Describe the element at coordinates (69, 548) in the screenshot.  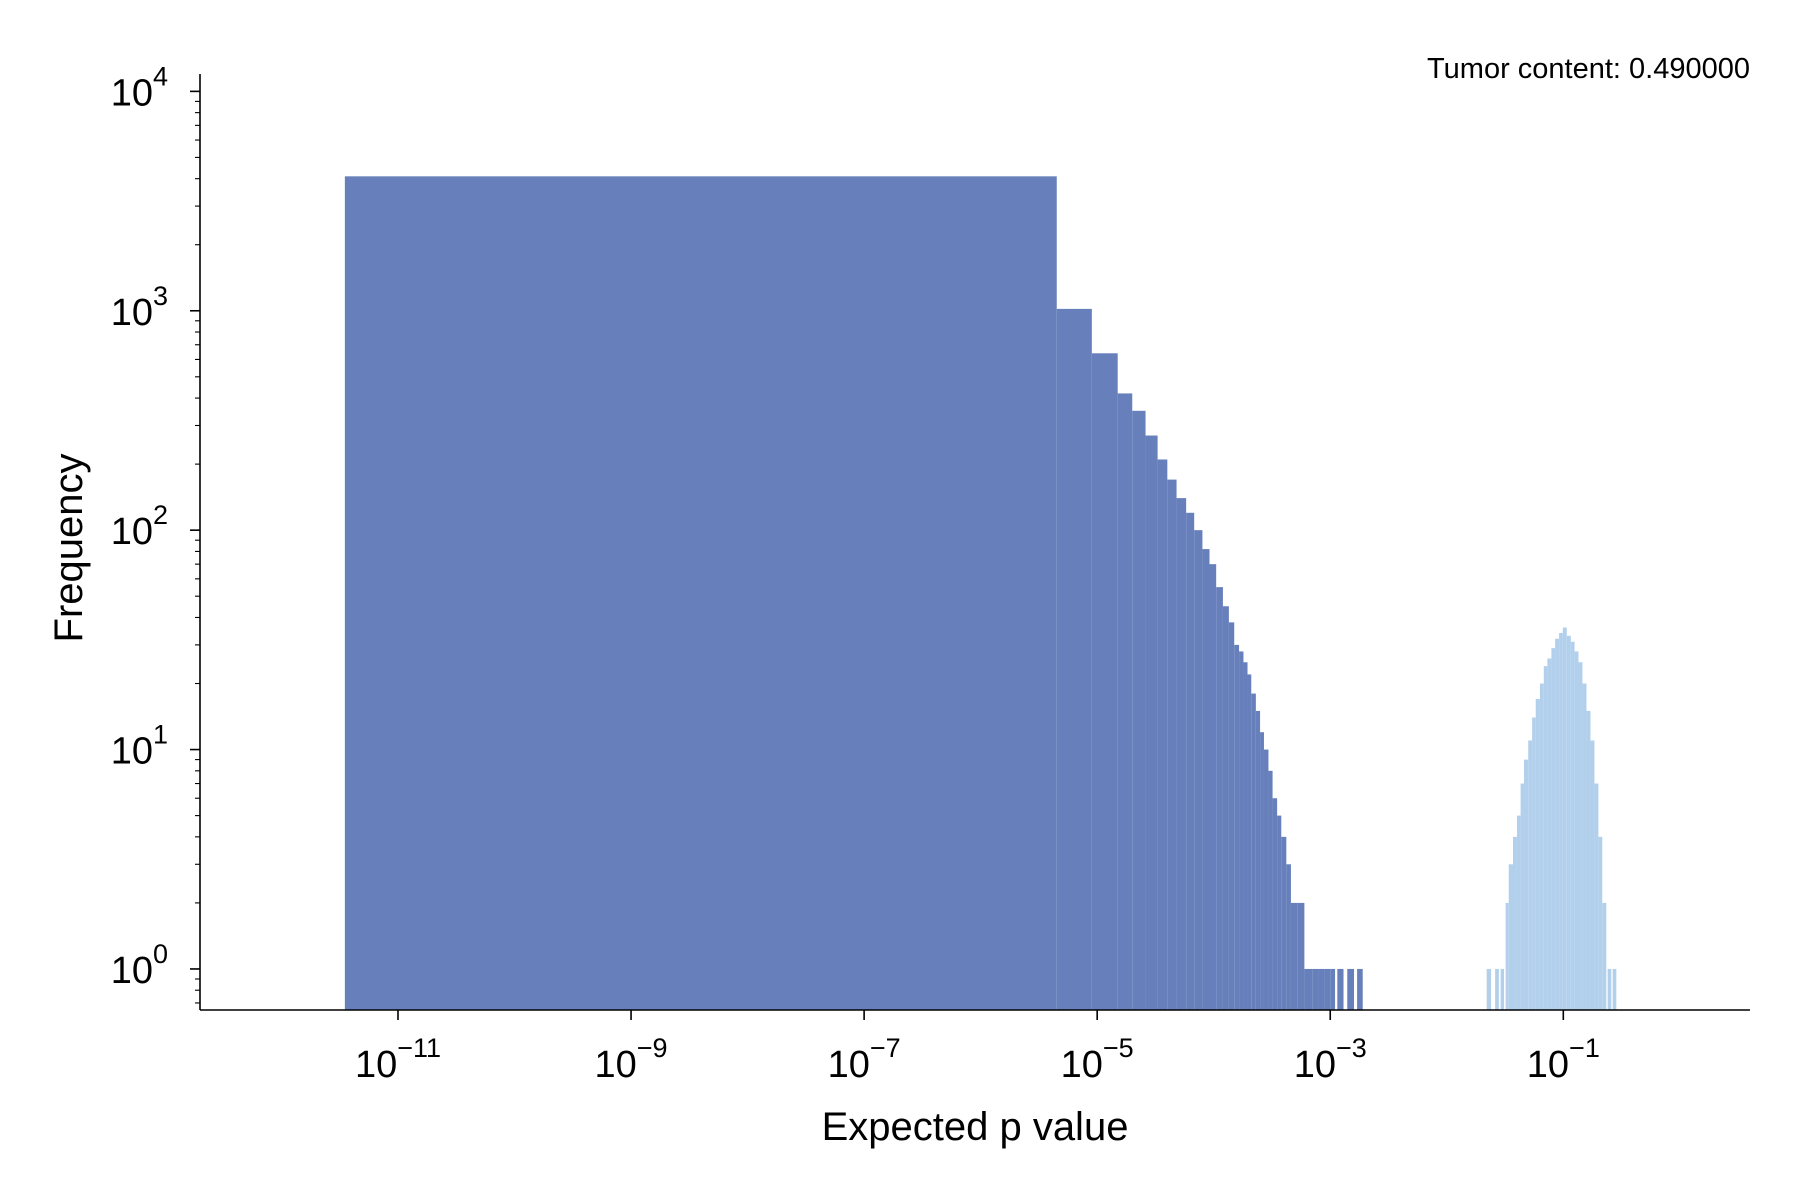
I see `y-axis-title: Frequency` at that location.